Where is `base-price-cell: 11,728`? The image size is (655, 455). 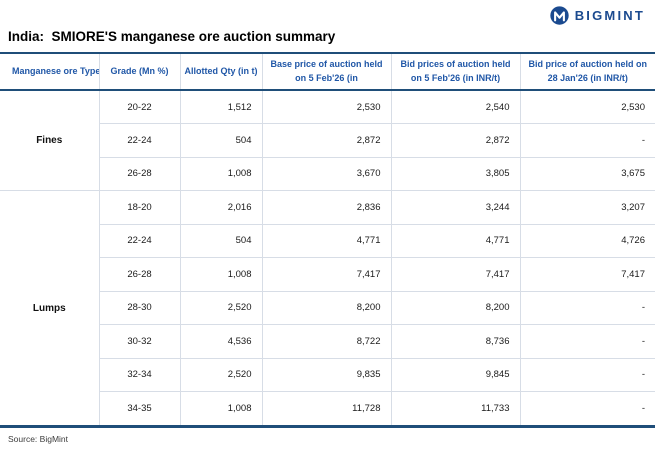
base-price-cell: 11,728 is located at coordinates (326, 408).